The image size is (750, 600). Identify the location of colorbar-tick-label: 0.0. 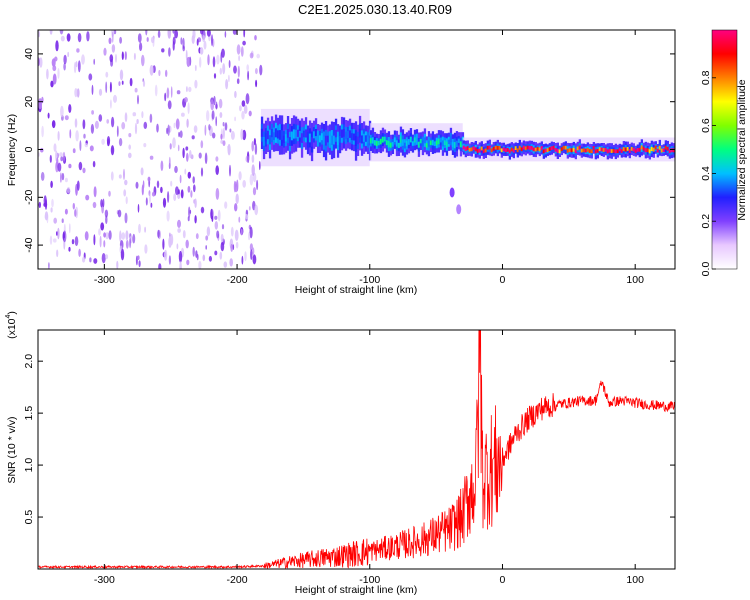
(706, 269).